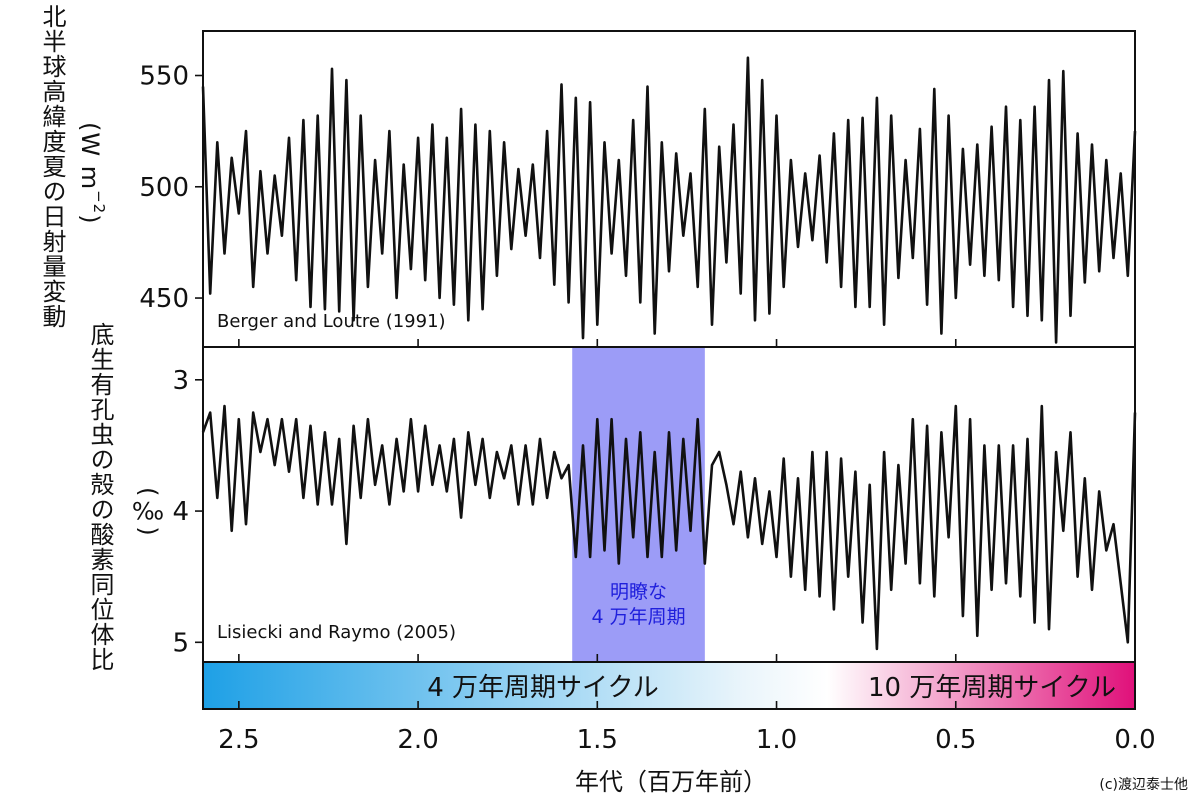 The width and height of the screenshot is (1200, 800). I want to click on highlight-label-line2: 4 万年周期, so click(638, 617).